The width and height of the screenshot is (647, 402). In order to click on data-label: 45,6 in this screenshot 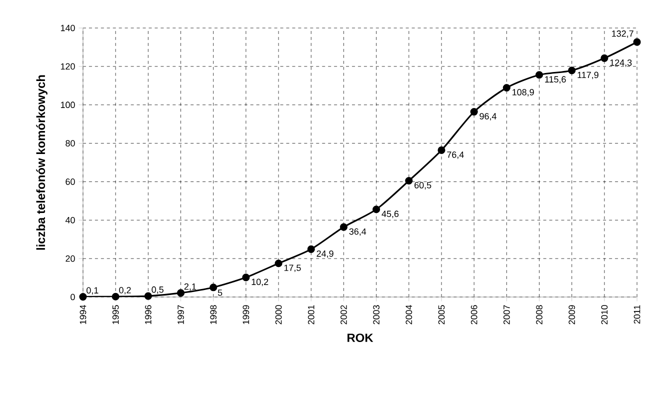, I will do `click(390, 214)`.